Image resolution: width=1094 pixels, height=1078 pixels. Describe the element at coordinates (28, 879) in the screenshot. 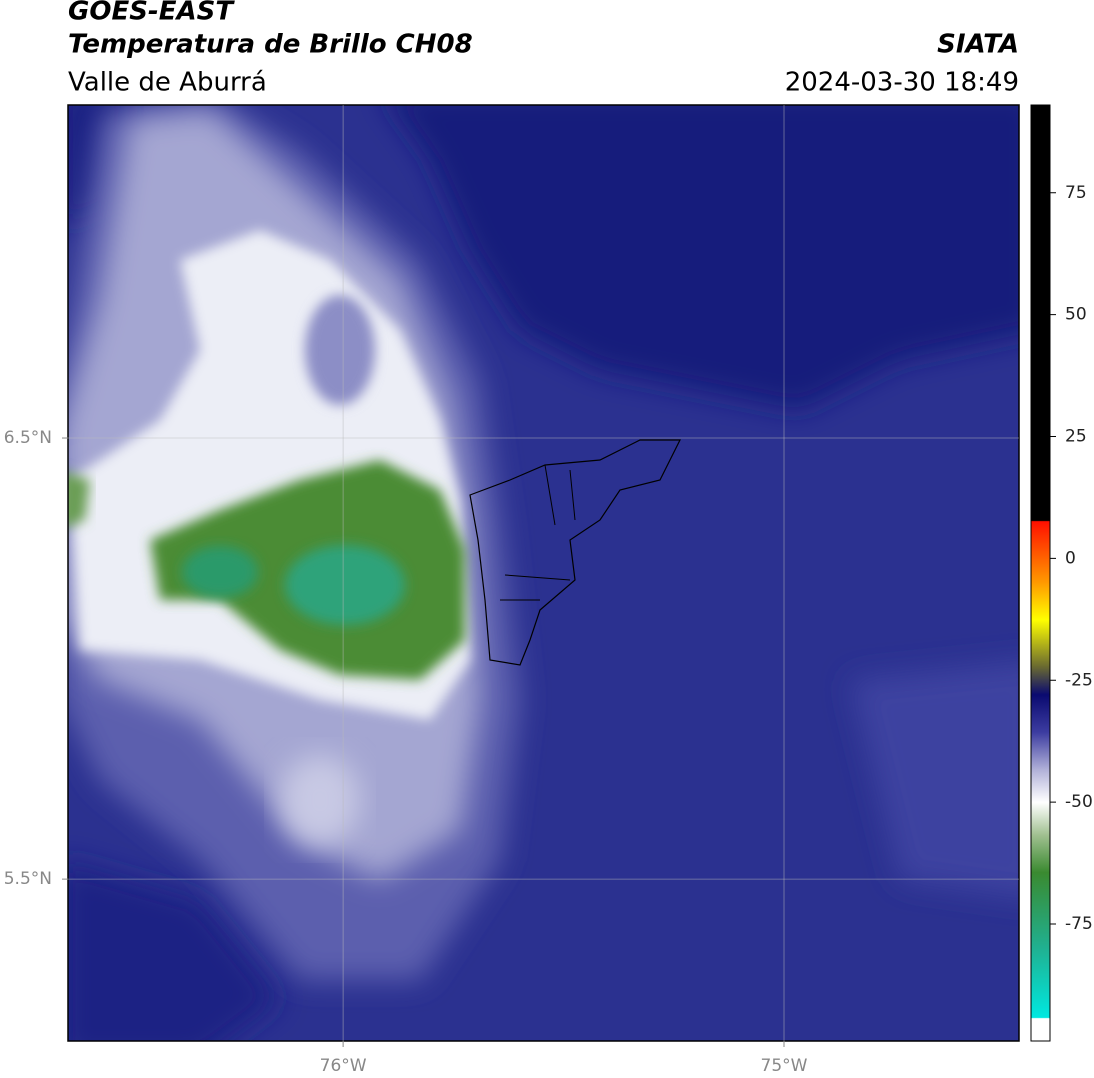

I see `lat-tick-label: 5.5°N` at that location.